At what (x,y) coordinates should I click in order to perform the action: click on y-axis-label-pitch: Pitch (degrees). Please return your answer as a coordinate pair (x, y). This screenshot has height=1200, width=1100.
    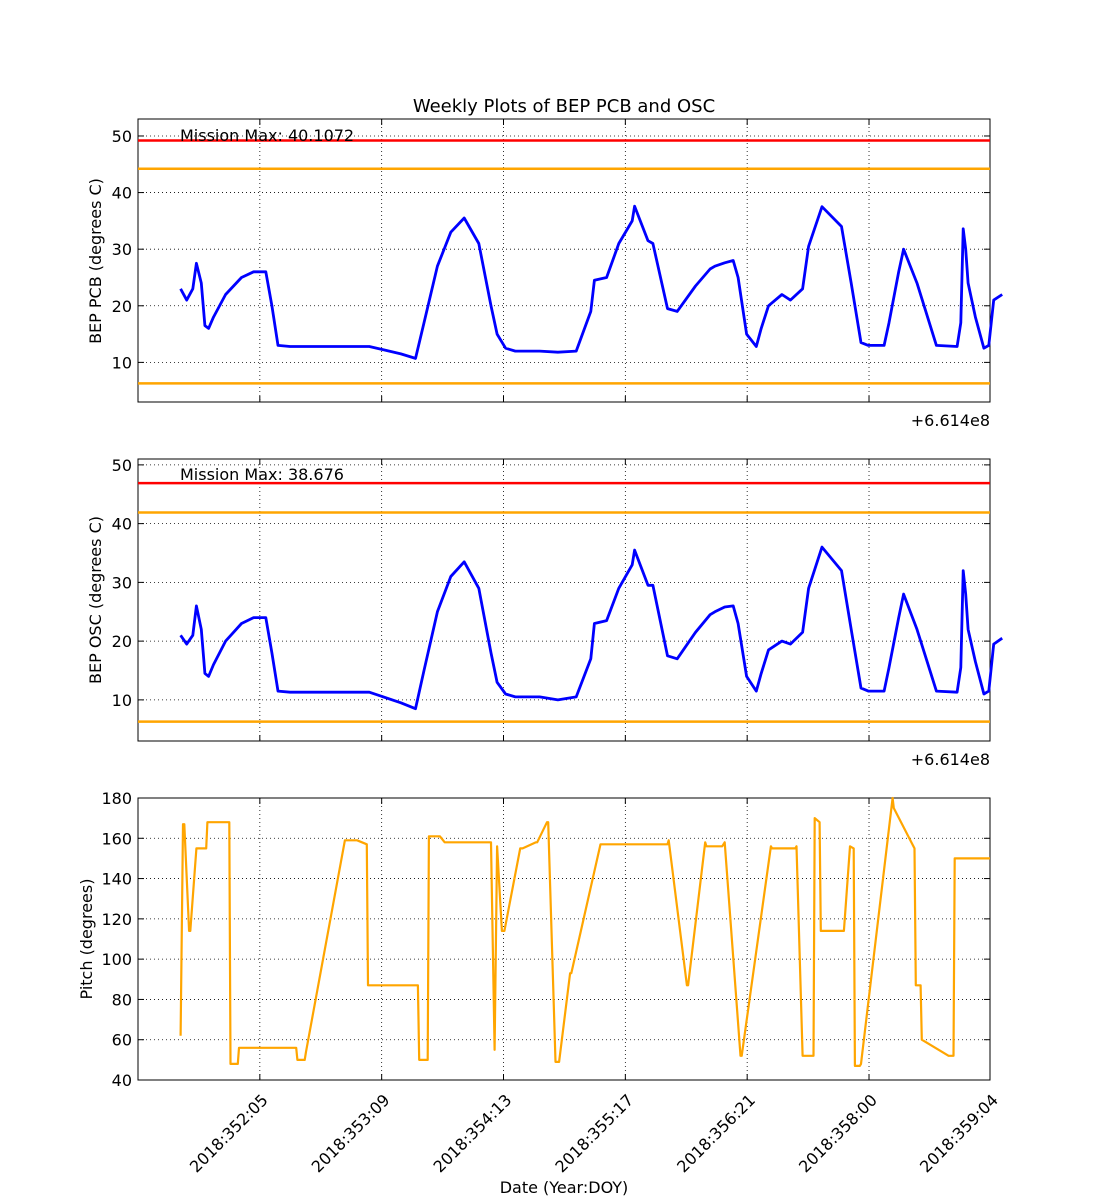
    Looking at the image, I should click on (86, 939).